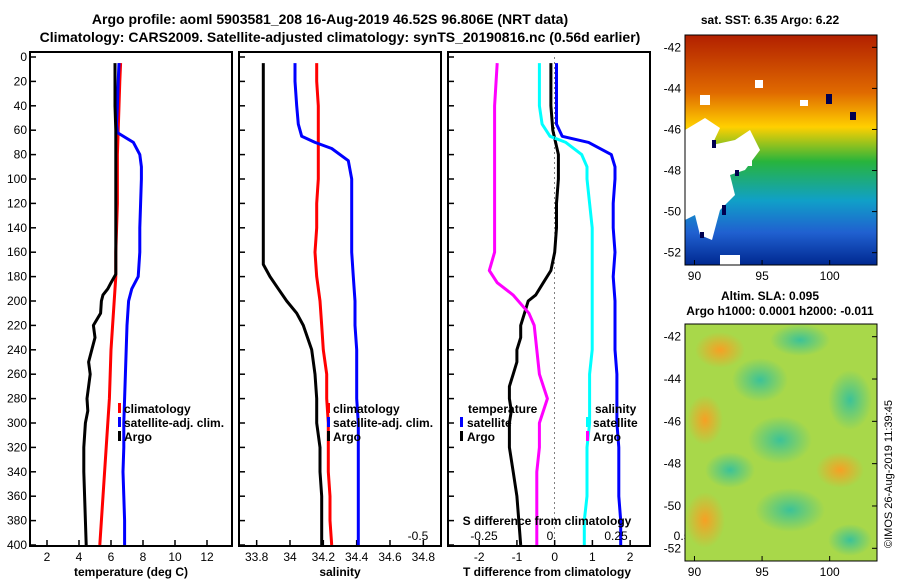 The width and height of the screenshot is (900, 580). I want to click on salinity-x-axis-label: salinity, so click(340, 572).